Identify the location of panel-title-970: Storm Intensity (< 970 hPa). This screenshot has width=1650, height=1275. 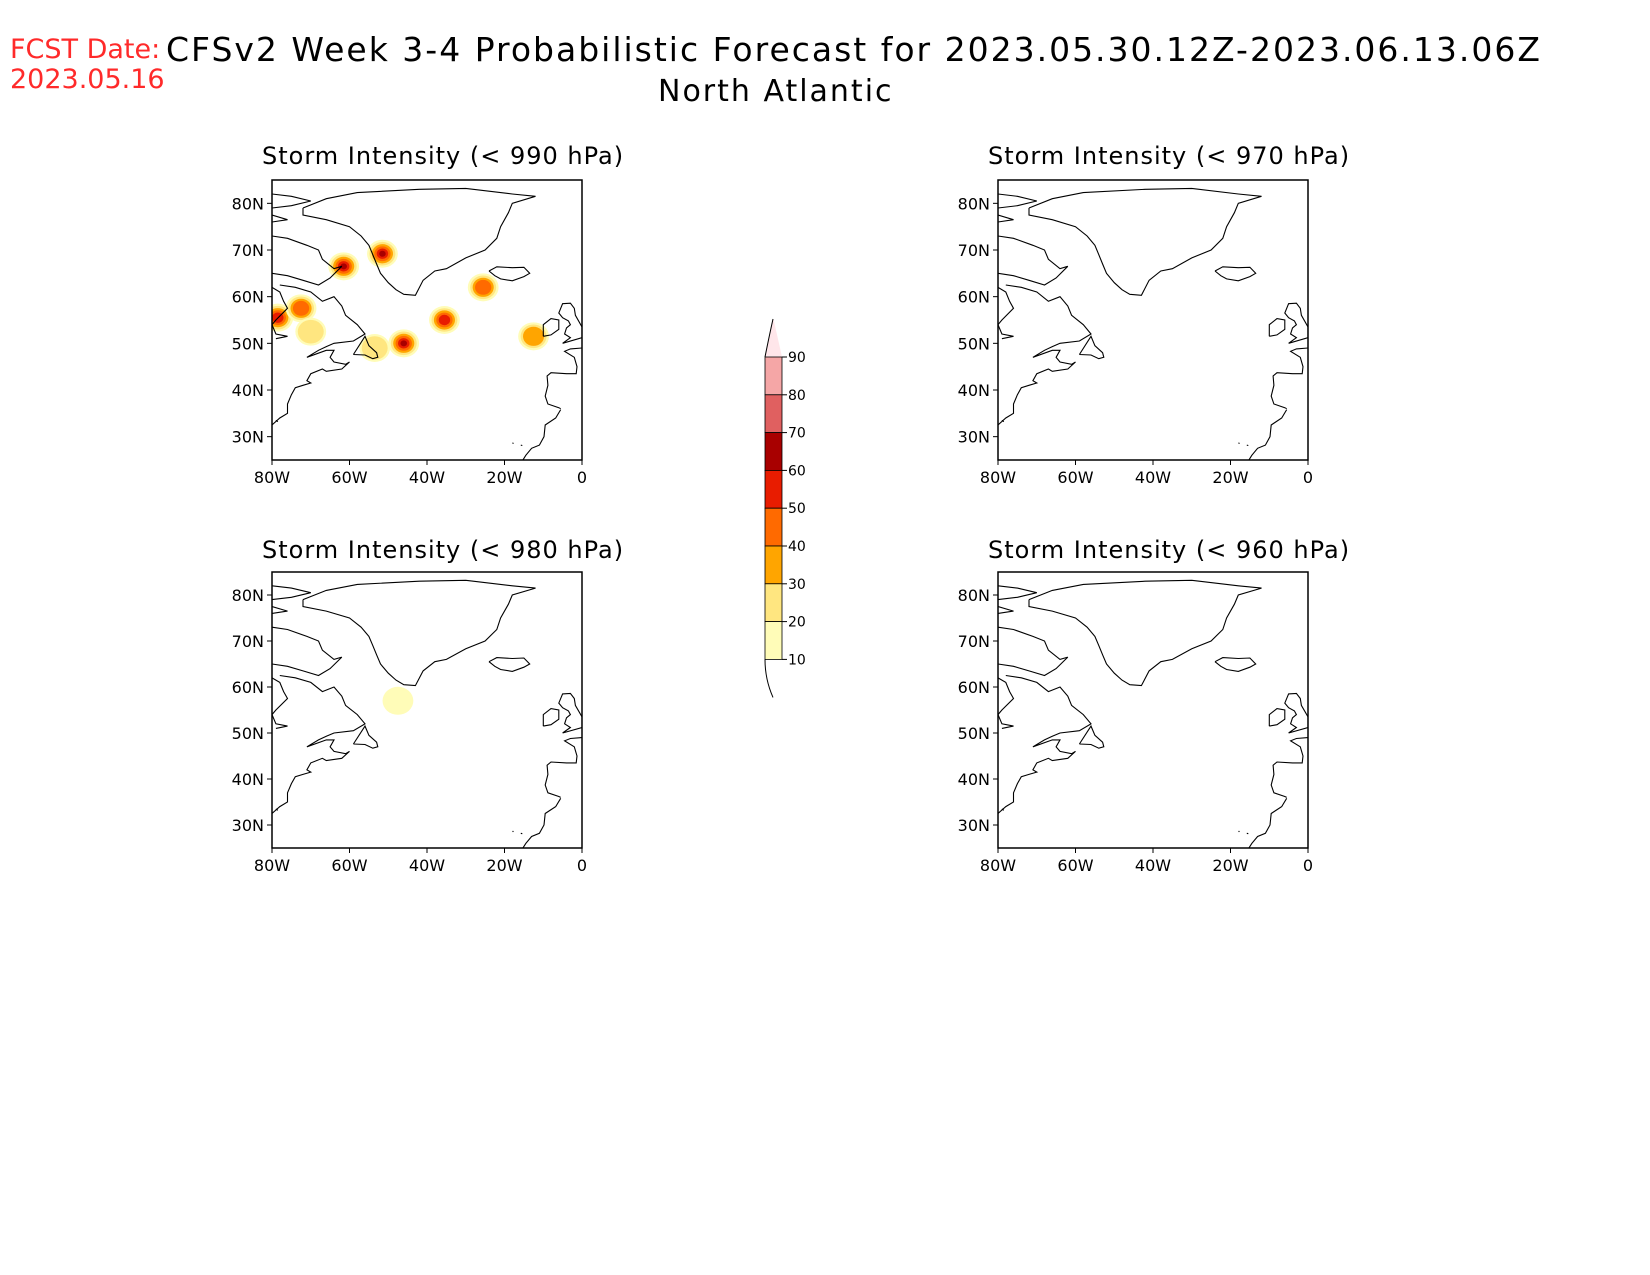
(1169, 156).